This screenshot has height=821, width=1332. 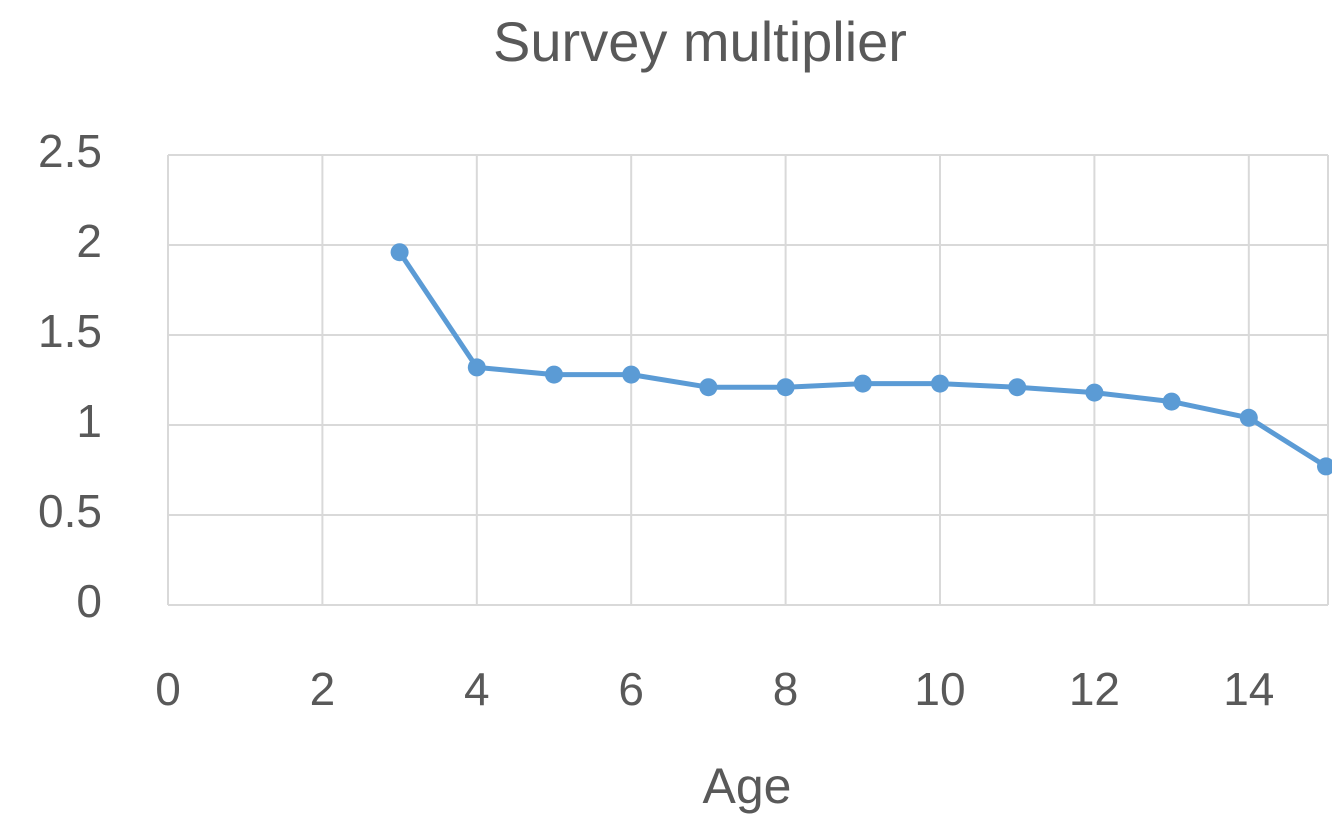 What do you see at coordinates (786, 689) in the screenshot?
I see `x-tick-label: 8` at bounding box center [786, 689].